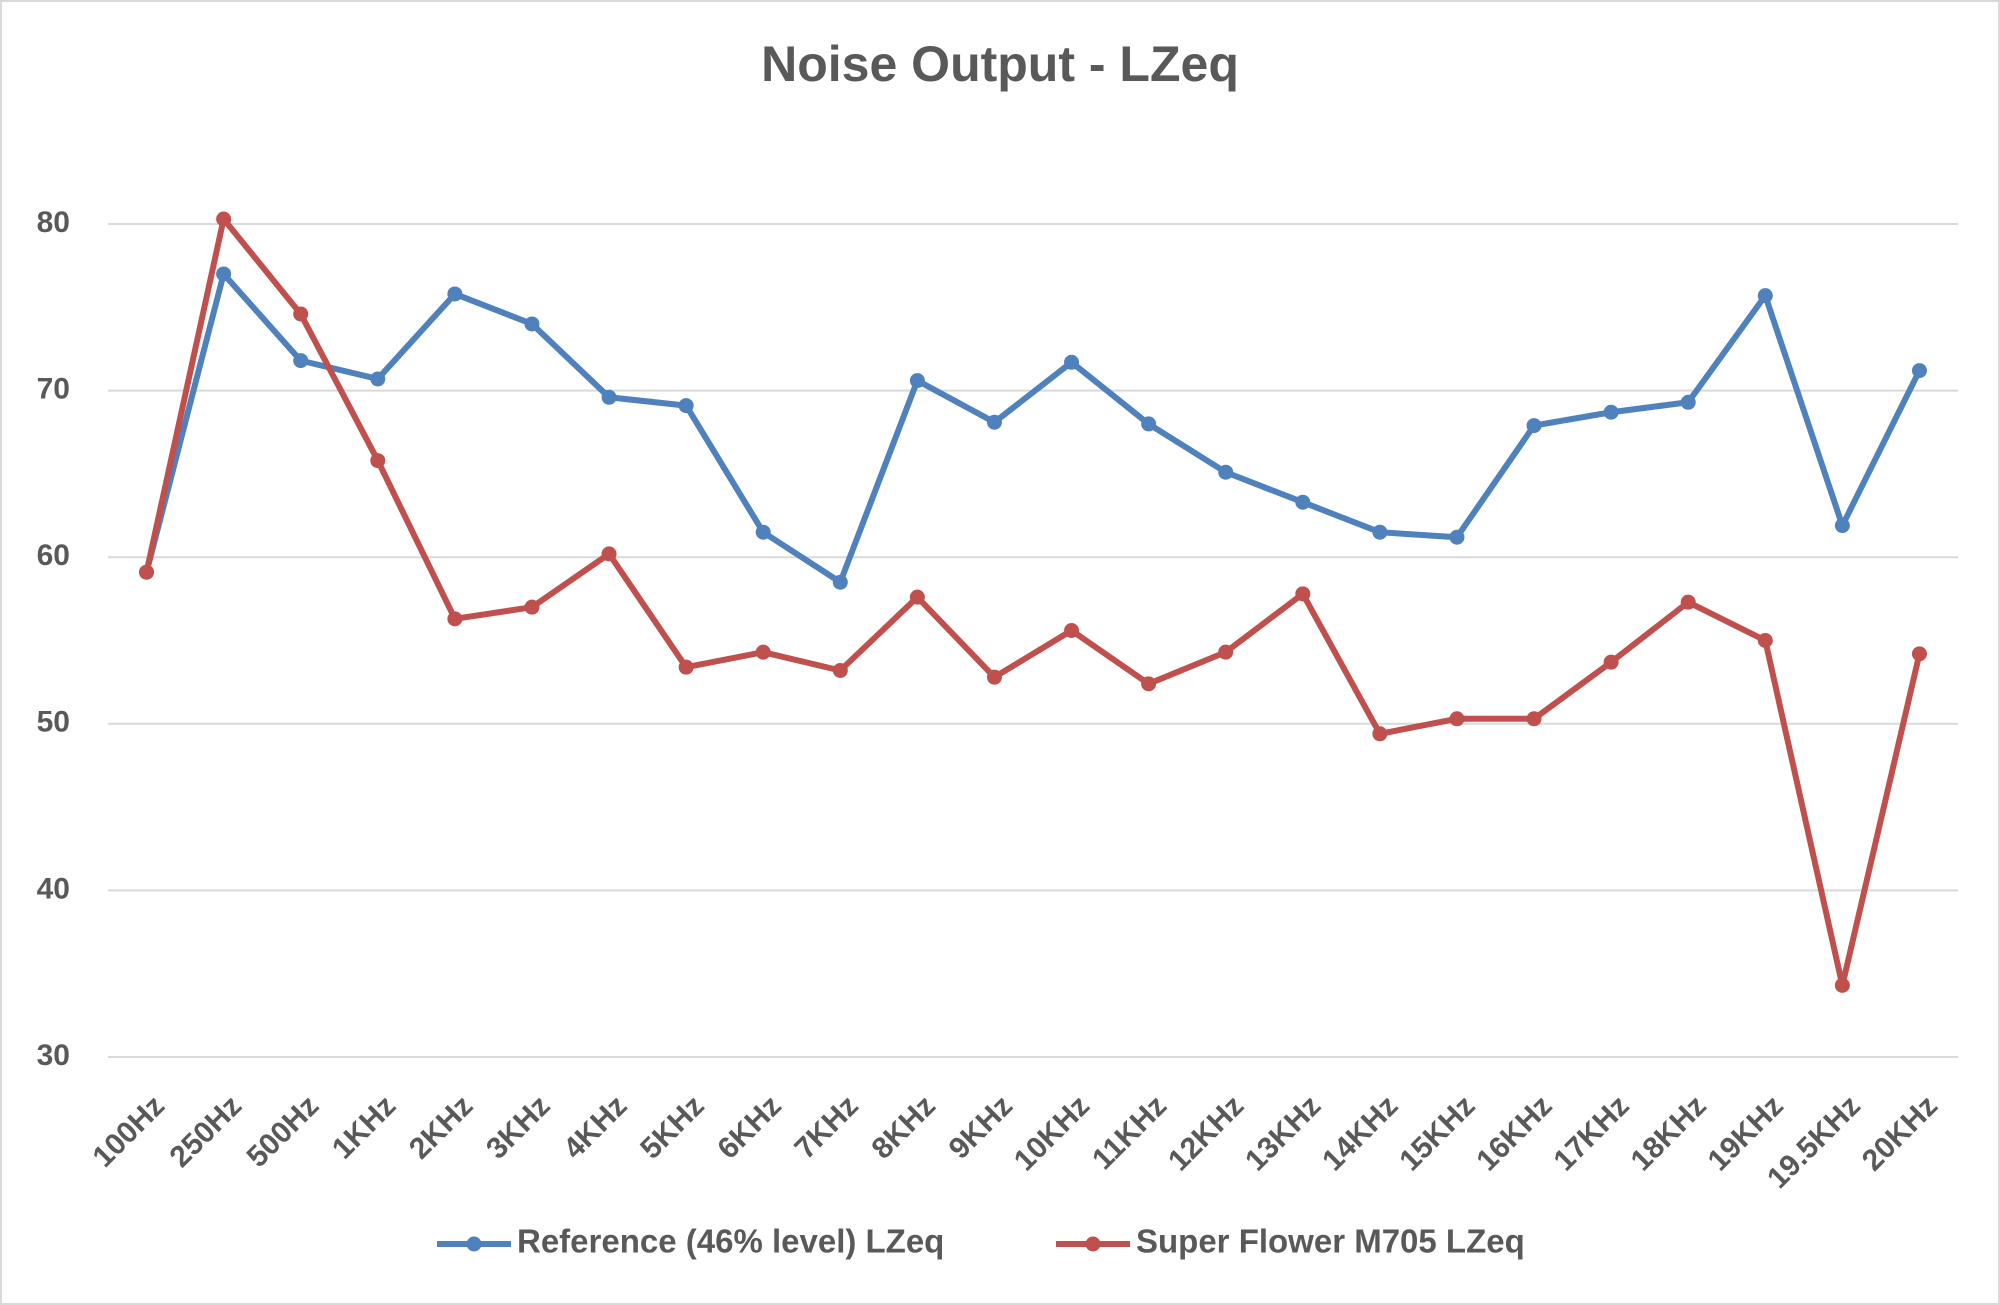 Image resolution: width=2000 pixels, height=1305 pixels. I want to click on y-tick-label: 80, so click(53, 222).